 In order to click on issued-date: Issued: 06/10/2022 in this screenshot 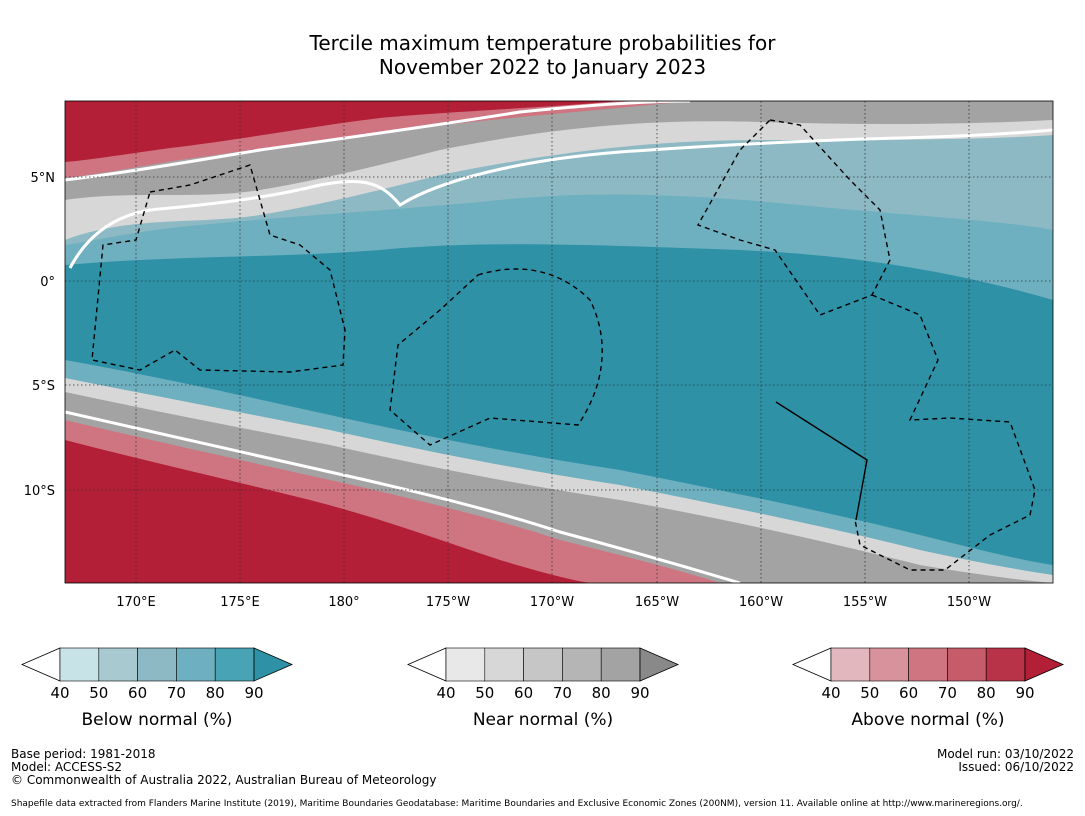, I will do `click(1016, 767)`.